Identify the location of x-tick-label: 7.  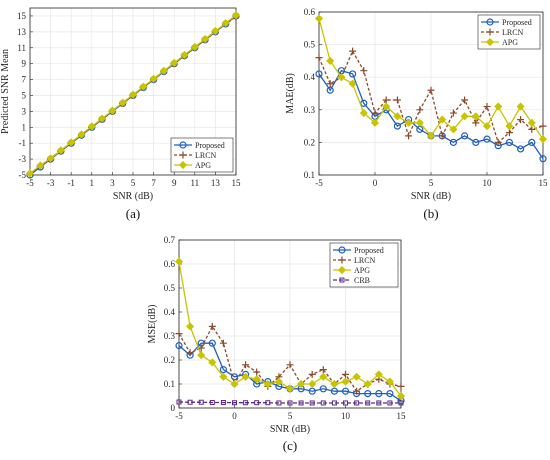
(153, 183).